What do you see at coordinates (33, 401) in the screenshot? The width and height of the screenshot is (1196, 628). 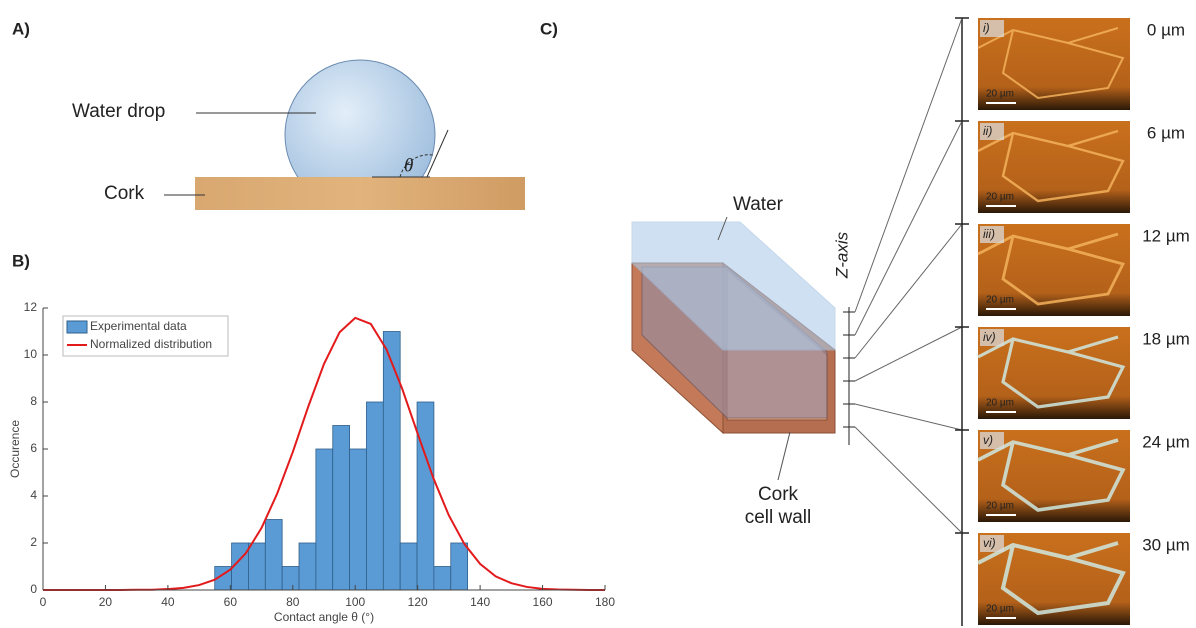 I see `y-tick-label: 8` at bounding box center [33, 401].